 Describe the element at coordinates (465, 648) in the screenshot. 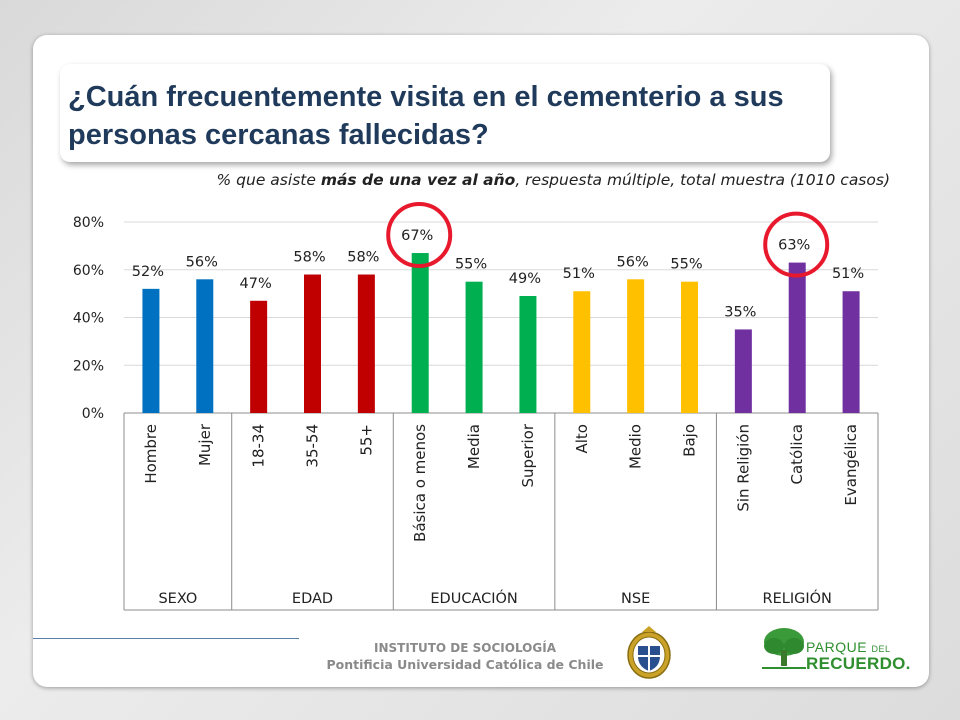

I see `institute-name: INSTITUTO DE SOCIOLOGÍA` at that location.